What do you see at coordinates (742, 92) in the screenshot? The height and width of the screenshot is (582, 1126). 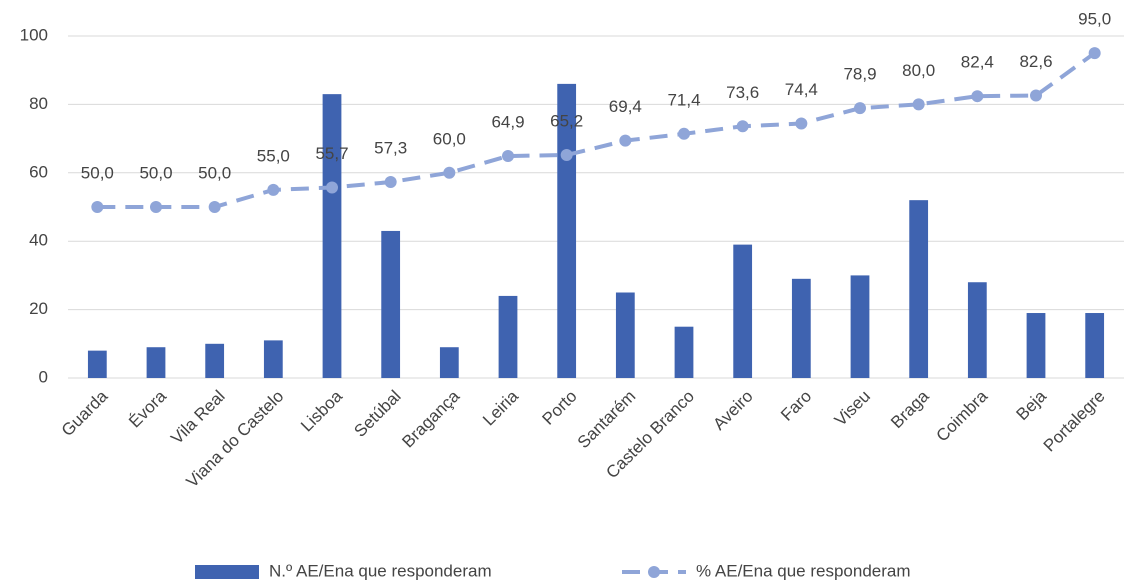 I see `data-label: 73,6` at bounding box center [742, 92].